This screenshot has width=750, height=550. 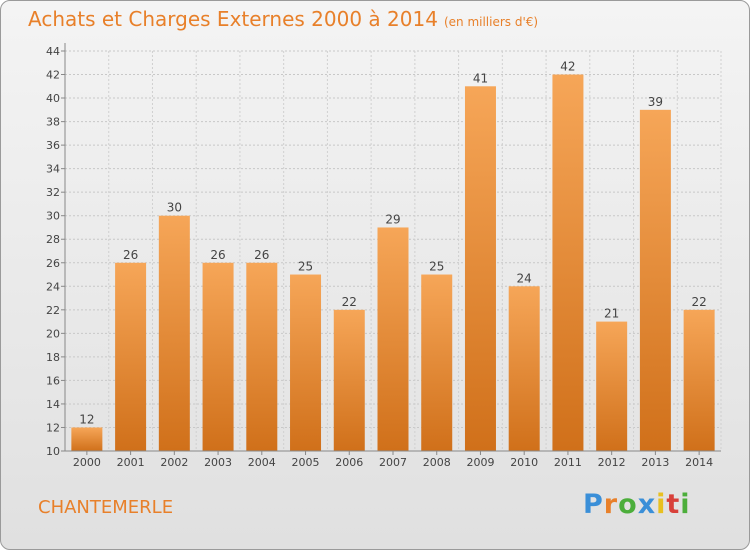 I want to click on y-tick-label: 38, so click(x=53, y=122).